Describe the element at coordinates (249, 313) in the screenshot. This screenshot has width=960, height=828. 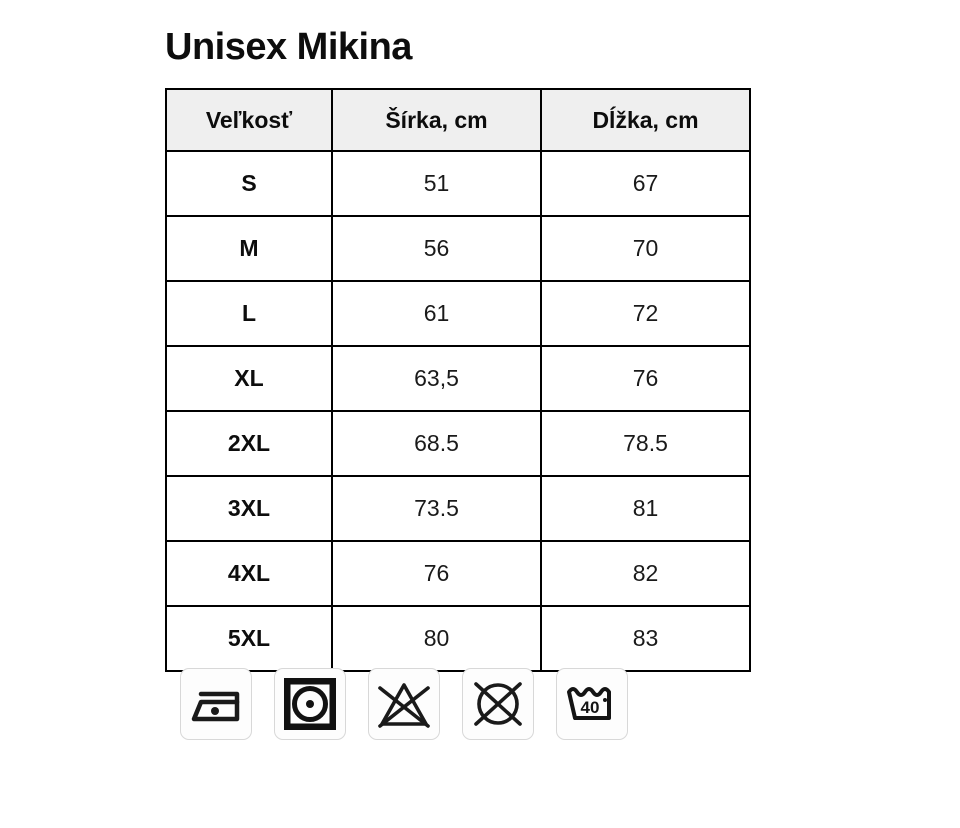
I see `cell-size: L` at that location.